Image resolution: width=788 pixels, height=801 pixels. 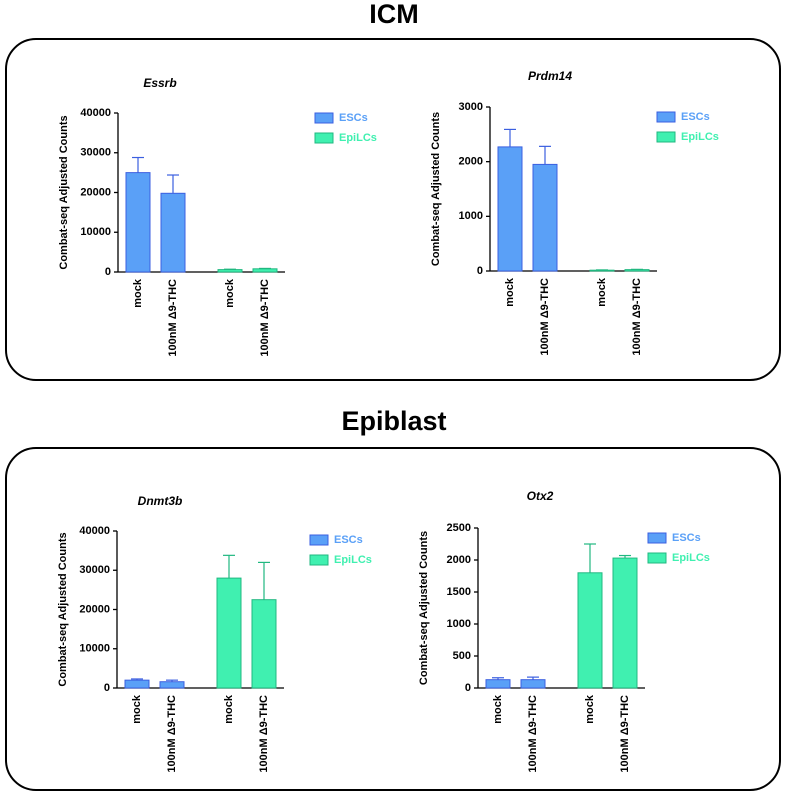 I want to click on section-title: ICM, so click(x=394, y=14).